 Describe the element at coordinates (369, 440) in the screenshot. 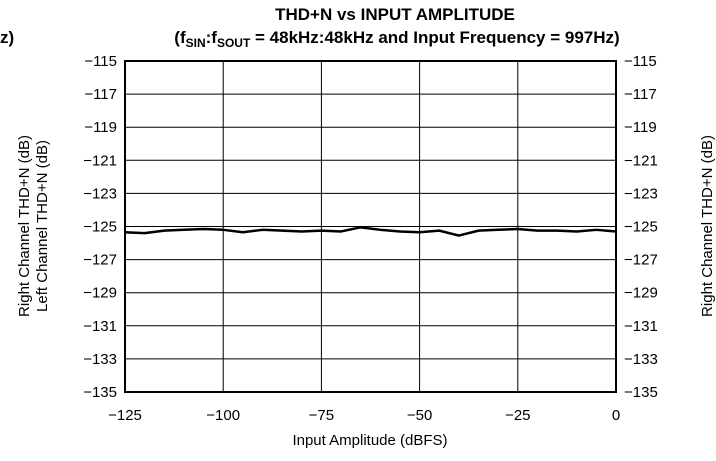

I see `x-axis-label: Input Amplitude (dBFS)` at that location.